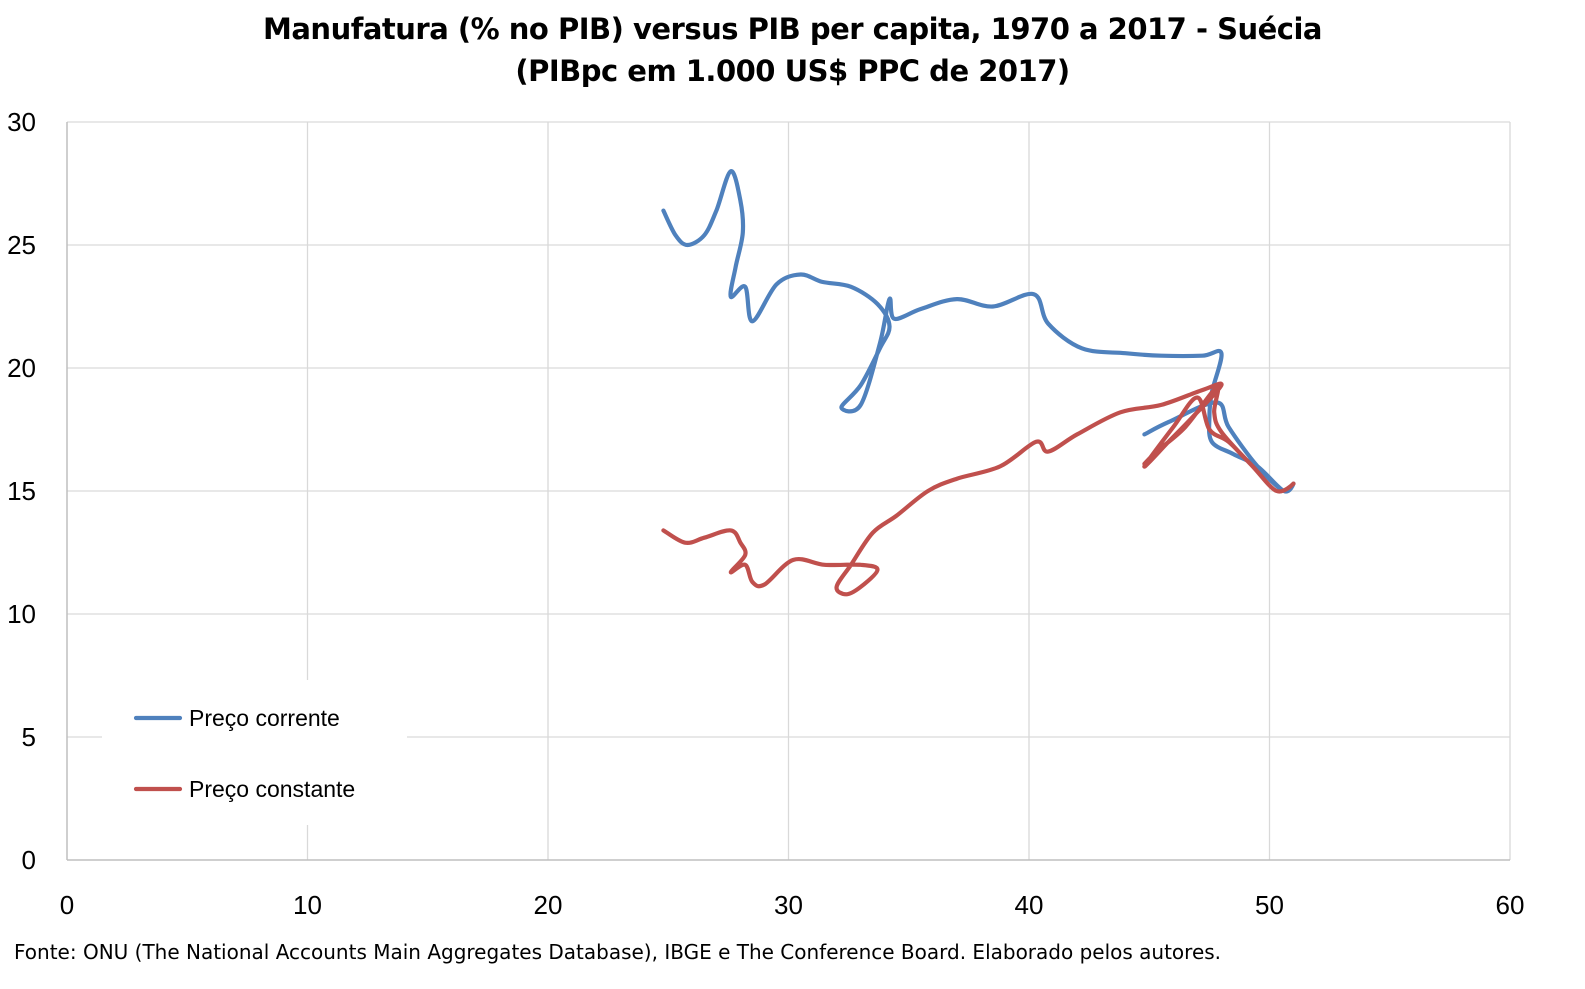  I want to click on x-tick-label-3: 30, so click(788, 905).